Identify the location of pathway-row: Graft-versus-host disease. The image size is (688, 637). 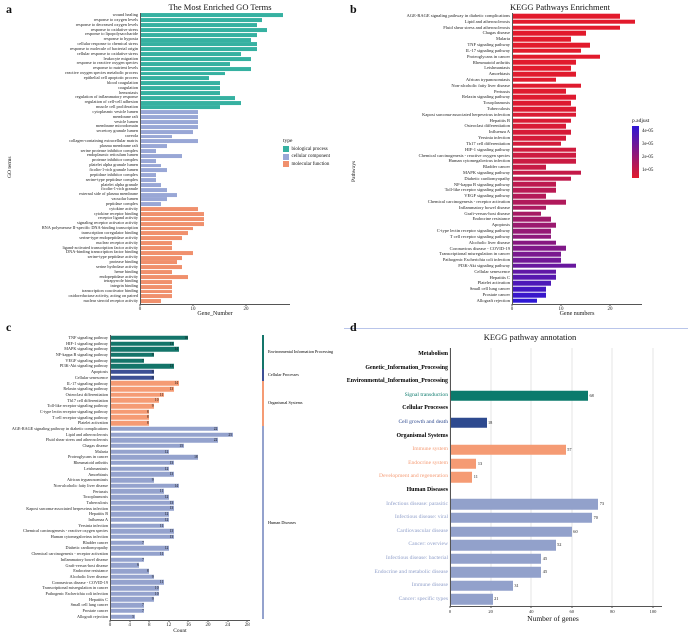
(518, 214).